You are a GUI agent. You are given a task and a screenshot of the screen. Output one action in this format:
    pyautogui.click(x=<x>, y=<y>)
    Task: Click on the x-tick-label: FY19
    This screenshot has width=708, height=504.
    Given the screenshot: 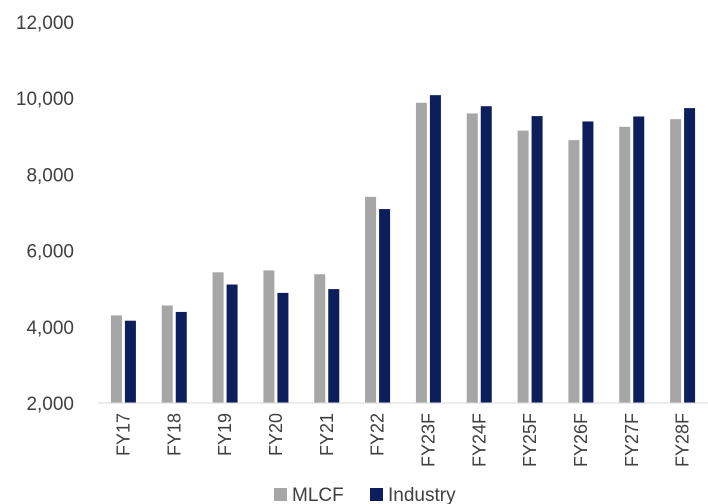 What is the action you would take?
    pyautogui.click(x=225, y=434)
    